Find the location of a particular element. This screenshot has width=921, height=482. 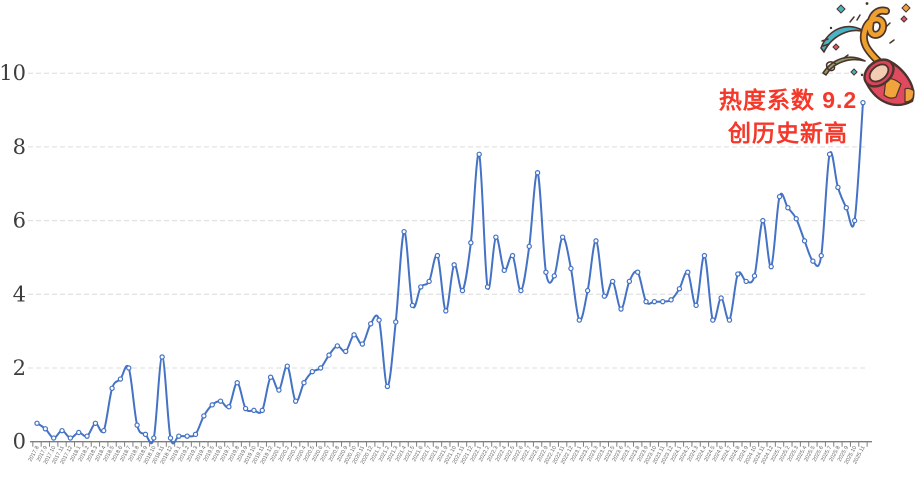

party-popper-icon is located at coordinates (867, 54).